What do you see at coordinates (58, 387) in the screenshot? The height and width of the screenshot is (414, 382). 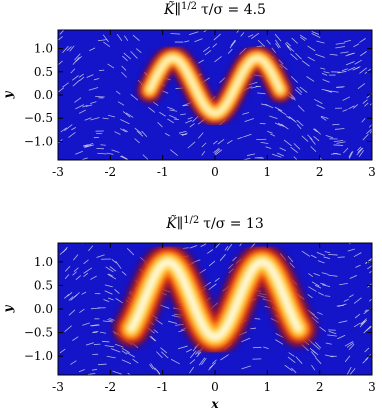 I see `x-tick-label: -3` at bounding box center [58, 387].